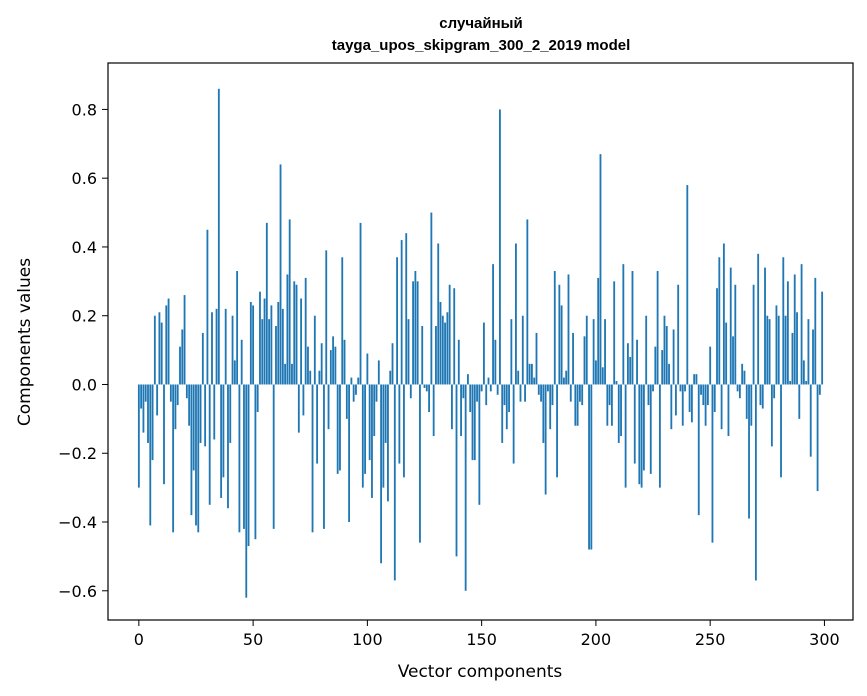 This screenshot has width=867, height=696. What do you see at coordinates (84, 247) in the screenshot?
I see `y-tick-label: 0.4` at bounding box center [84, 247].